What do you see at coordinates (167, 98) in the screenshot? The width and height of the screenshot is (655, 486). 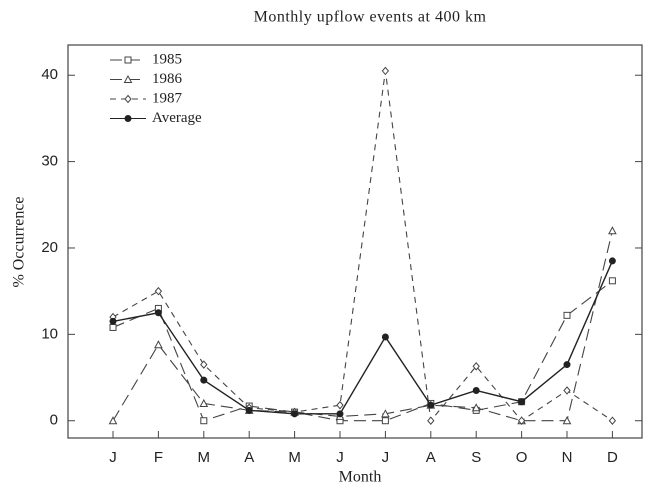 I see `legend-label: 1987` at bounding box center [167, 98].